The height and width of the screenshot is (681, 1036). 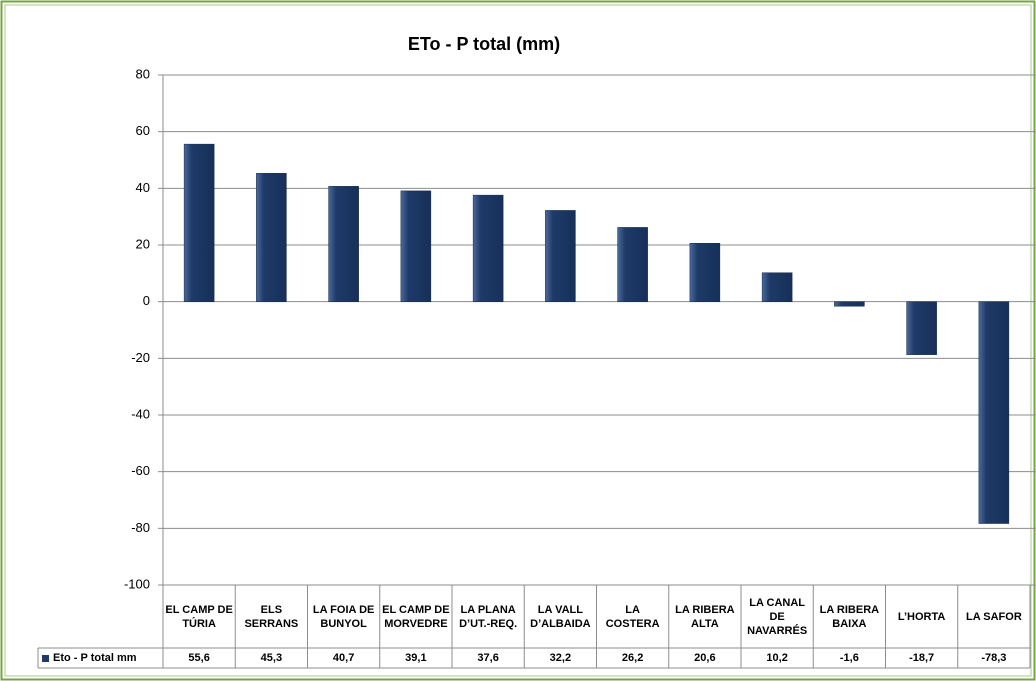 I want to click on category-label: LA COSTERA, so click(x=632, y=616).